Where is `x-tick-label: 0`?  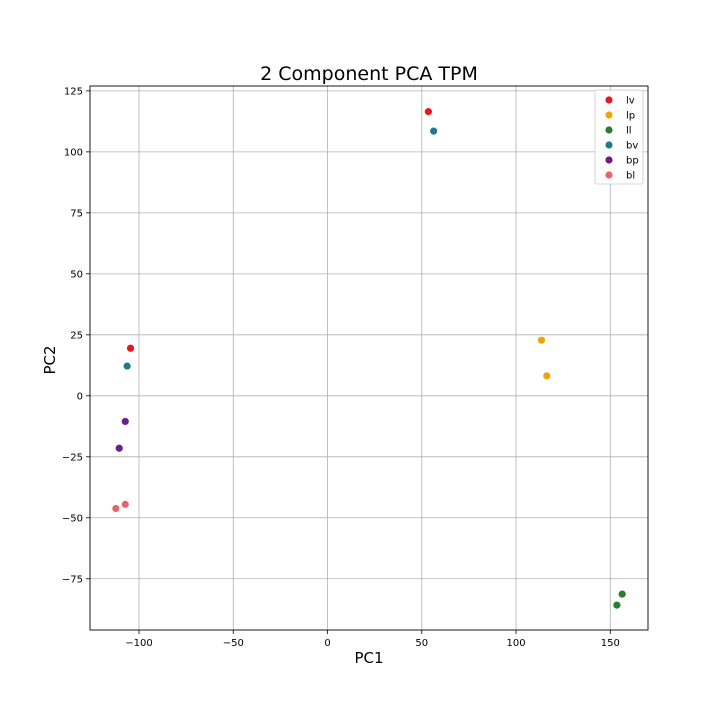 x-tick-label: 0 is located at coordinates (327, 643).